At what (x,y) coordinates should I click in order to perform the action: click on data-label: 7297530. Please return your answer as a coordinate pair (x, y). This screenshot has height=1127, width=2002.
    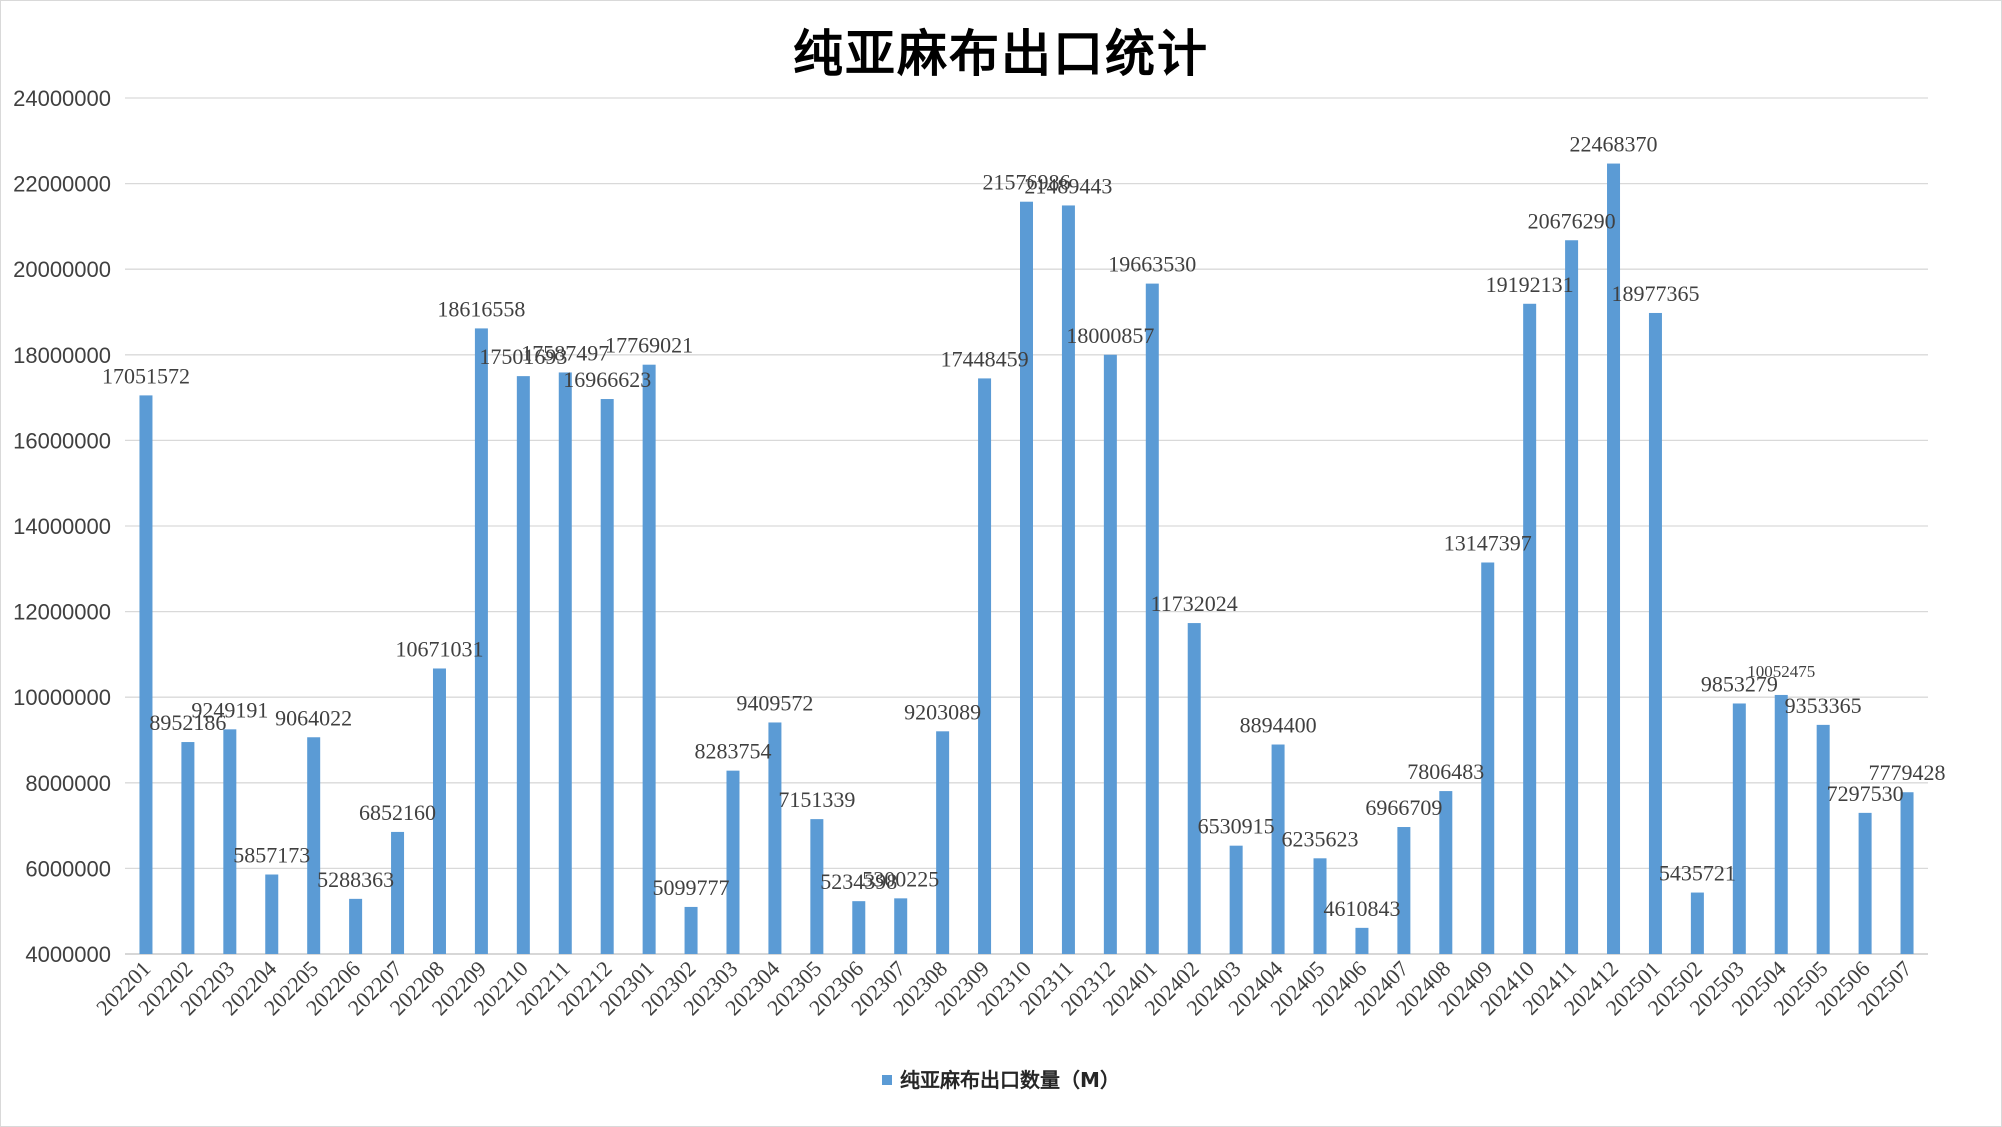
    Looking at the image, I should click on (1865, 793).